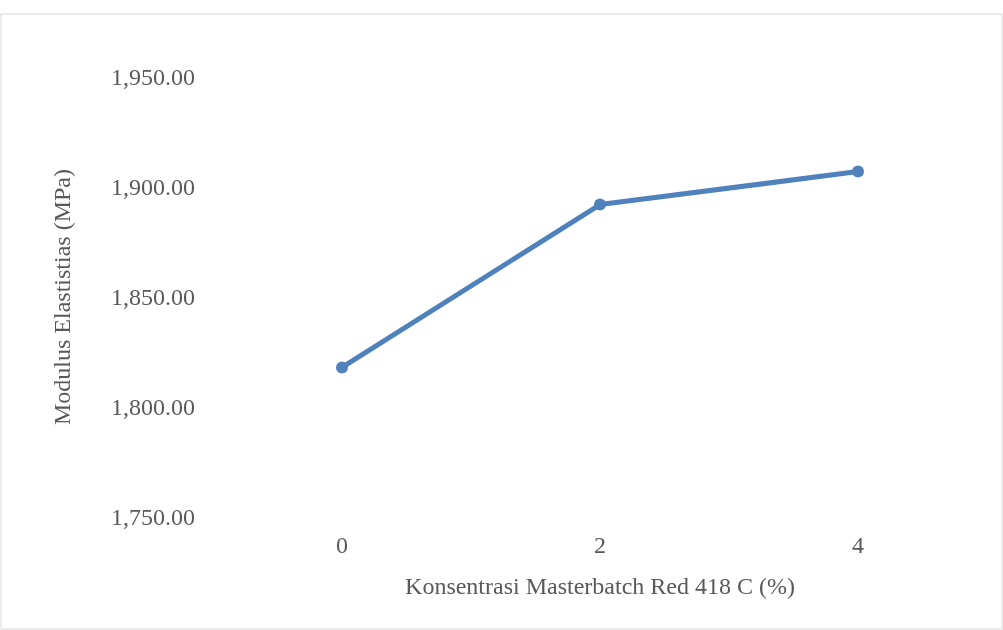  I want to click on y-tick-label: 1,950.00, so click(153, 77).